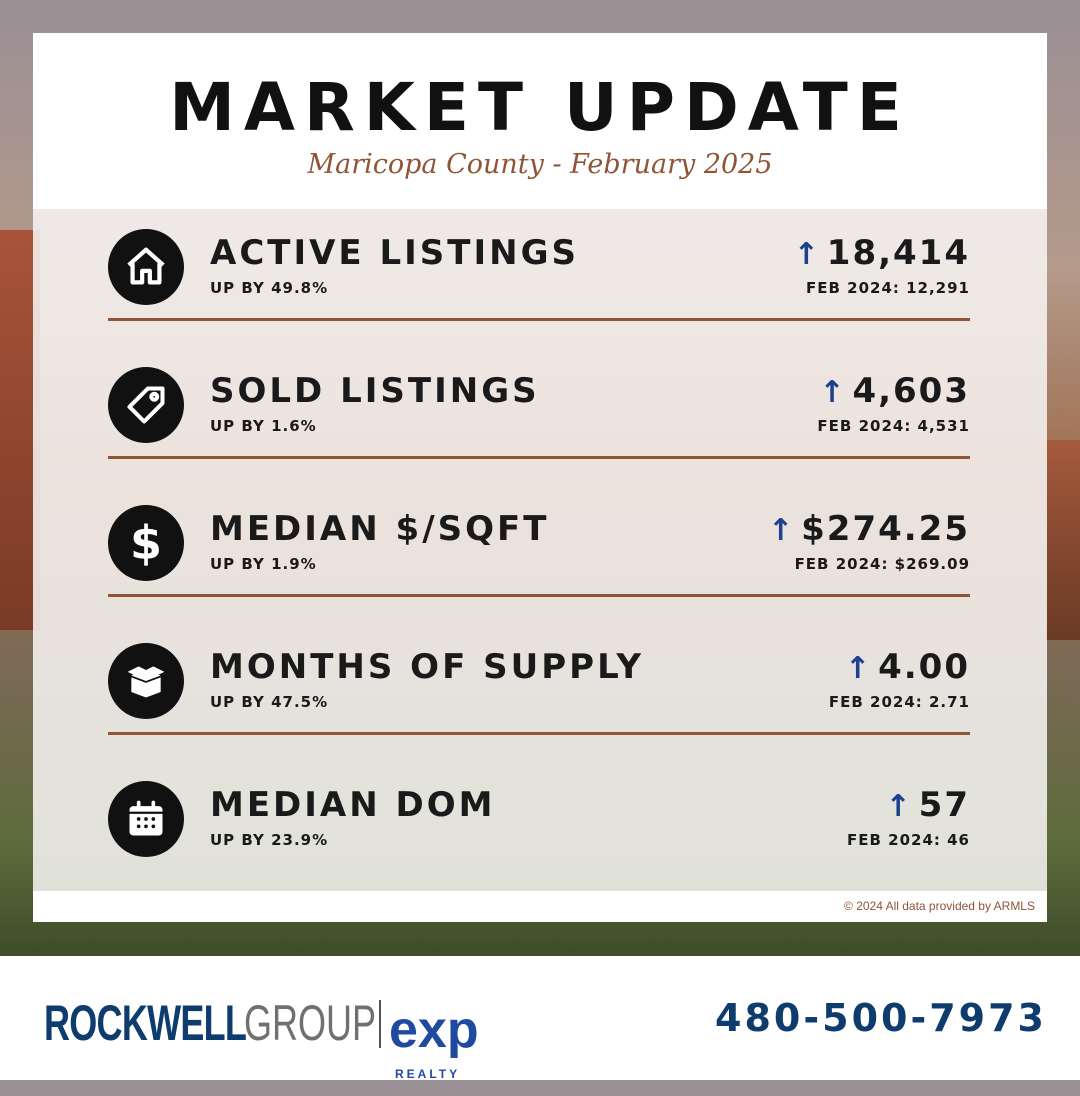 This screenshot has height=1096, width=1080. I want to click on stat-label: SOLD LISTINGS, so click(375, 391).